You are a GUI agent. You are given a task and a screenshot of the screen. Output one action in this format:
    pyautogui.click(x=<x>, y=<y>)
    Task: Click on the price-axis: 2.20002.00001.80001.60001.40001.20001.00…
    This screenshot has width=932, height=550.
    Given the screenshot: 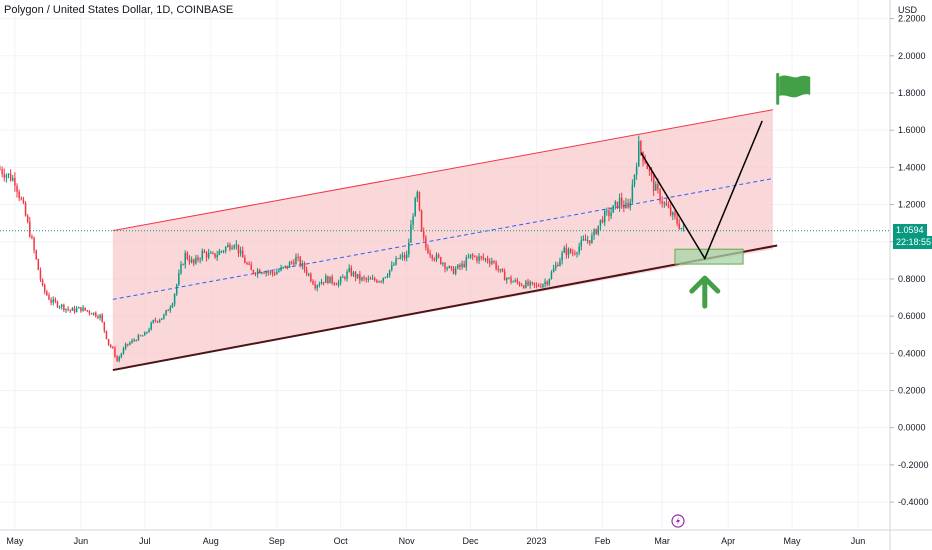 What is the action you would take?
    pyautogui.click(x=909, y=261)
    